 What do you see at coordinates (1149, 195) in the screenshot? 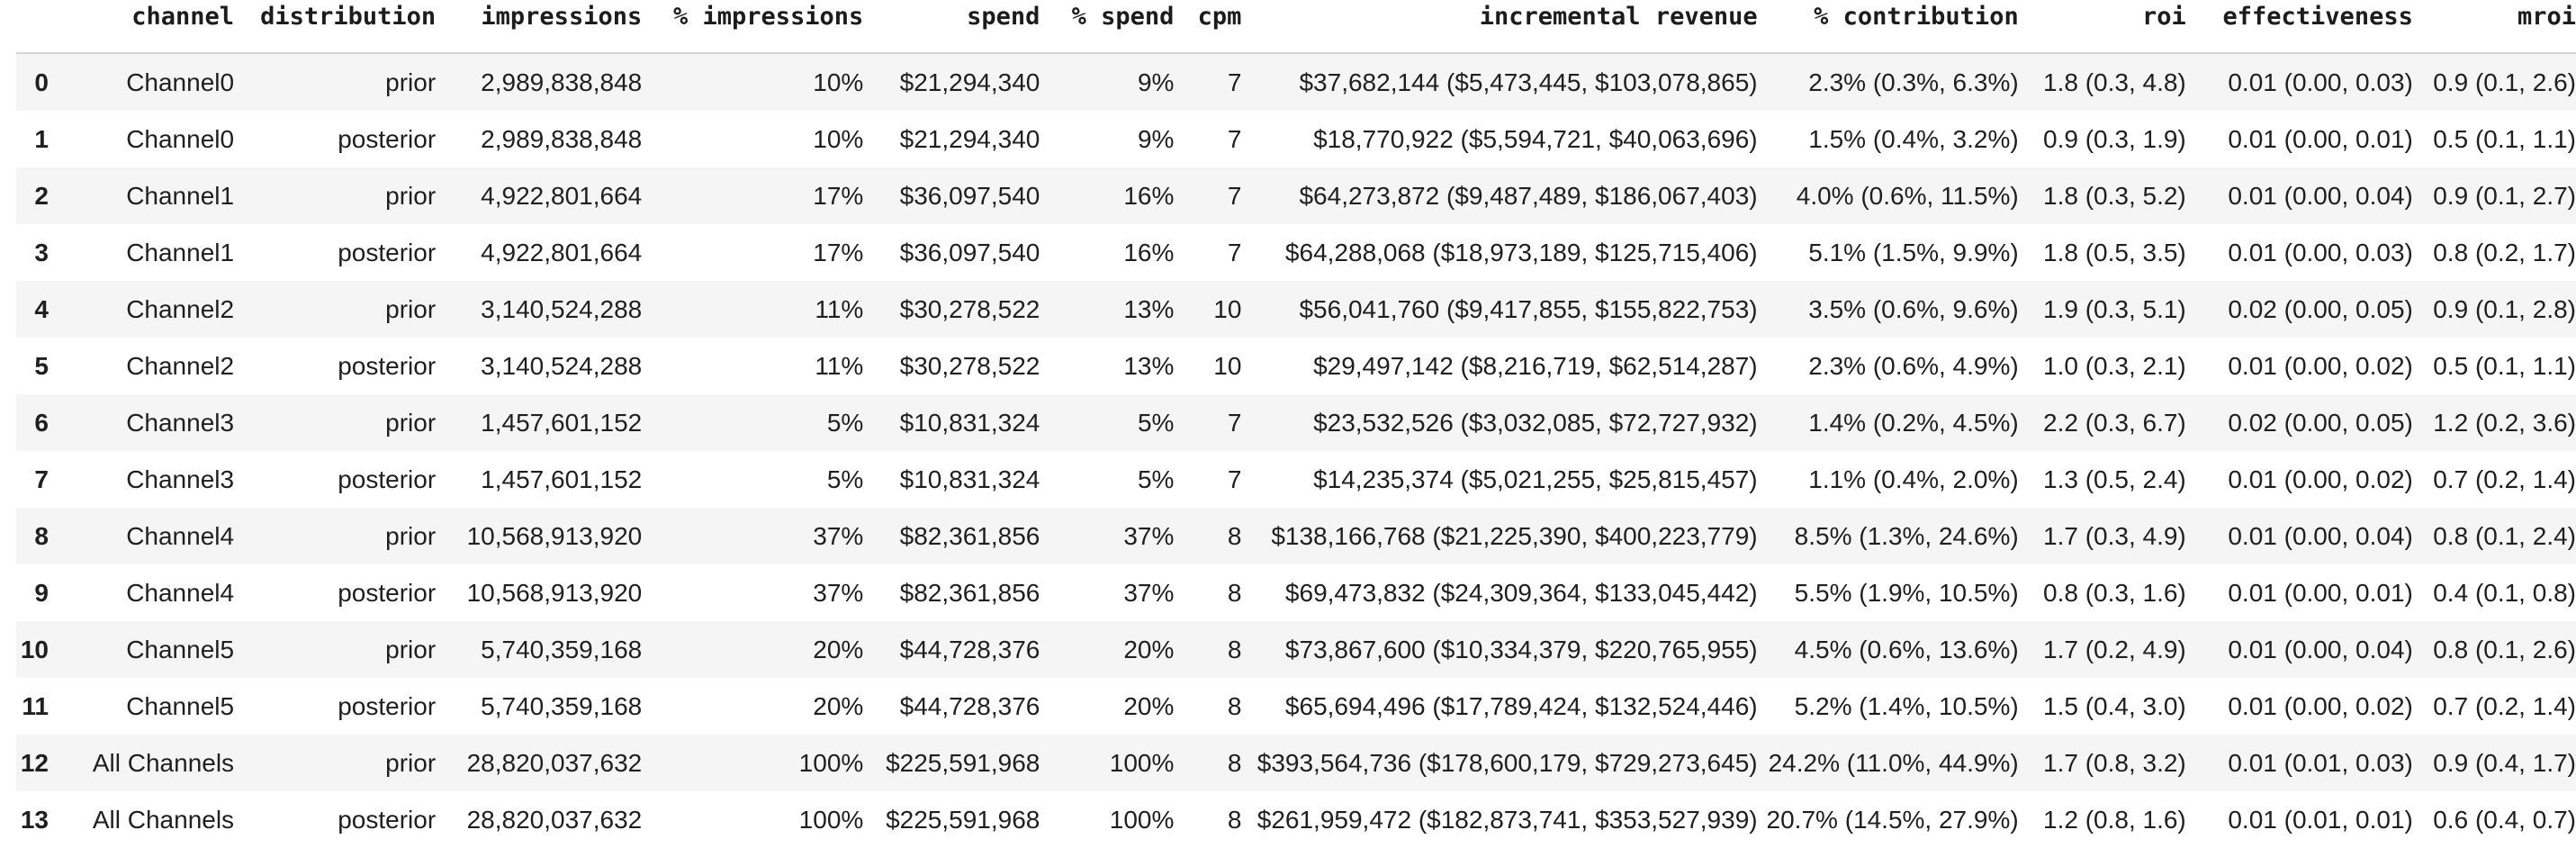
I see `cell-pct-spend: 16%` at bounding box center [1149, 195].